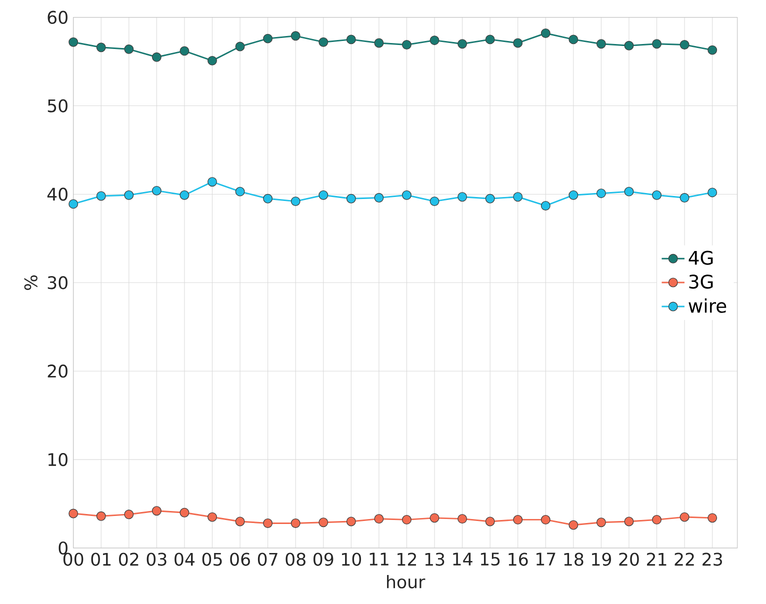 The image size is (766, 604). Describe the element at coordinates (700, 257) in the screenshot. I see `legend-label: 4G` at that location.